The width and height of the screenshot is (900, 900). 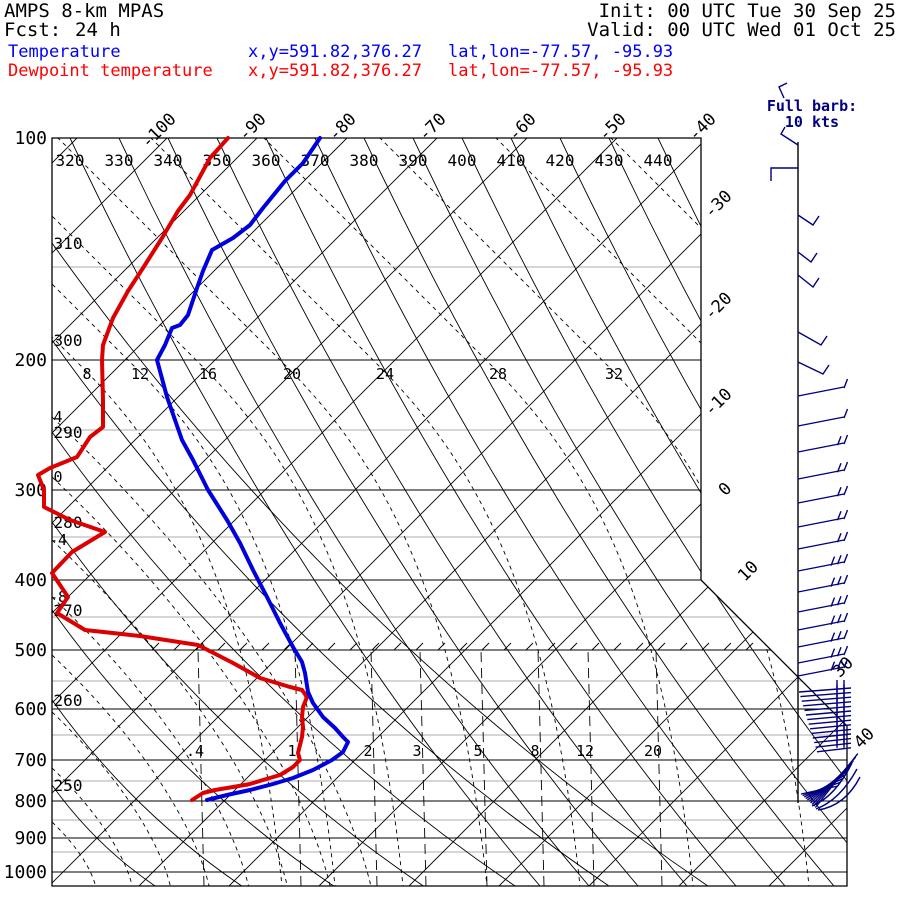 I want to click on moist-adiabat-label: 12, so click(x=140, y=374).